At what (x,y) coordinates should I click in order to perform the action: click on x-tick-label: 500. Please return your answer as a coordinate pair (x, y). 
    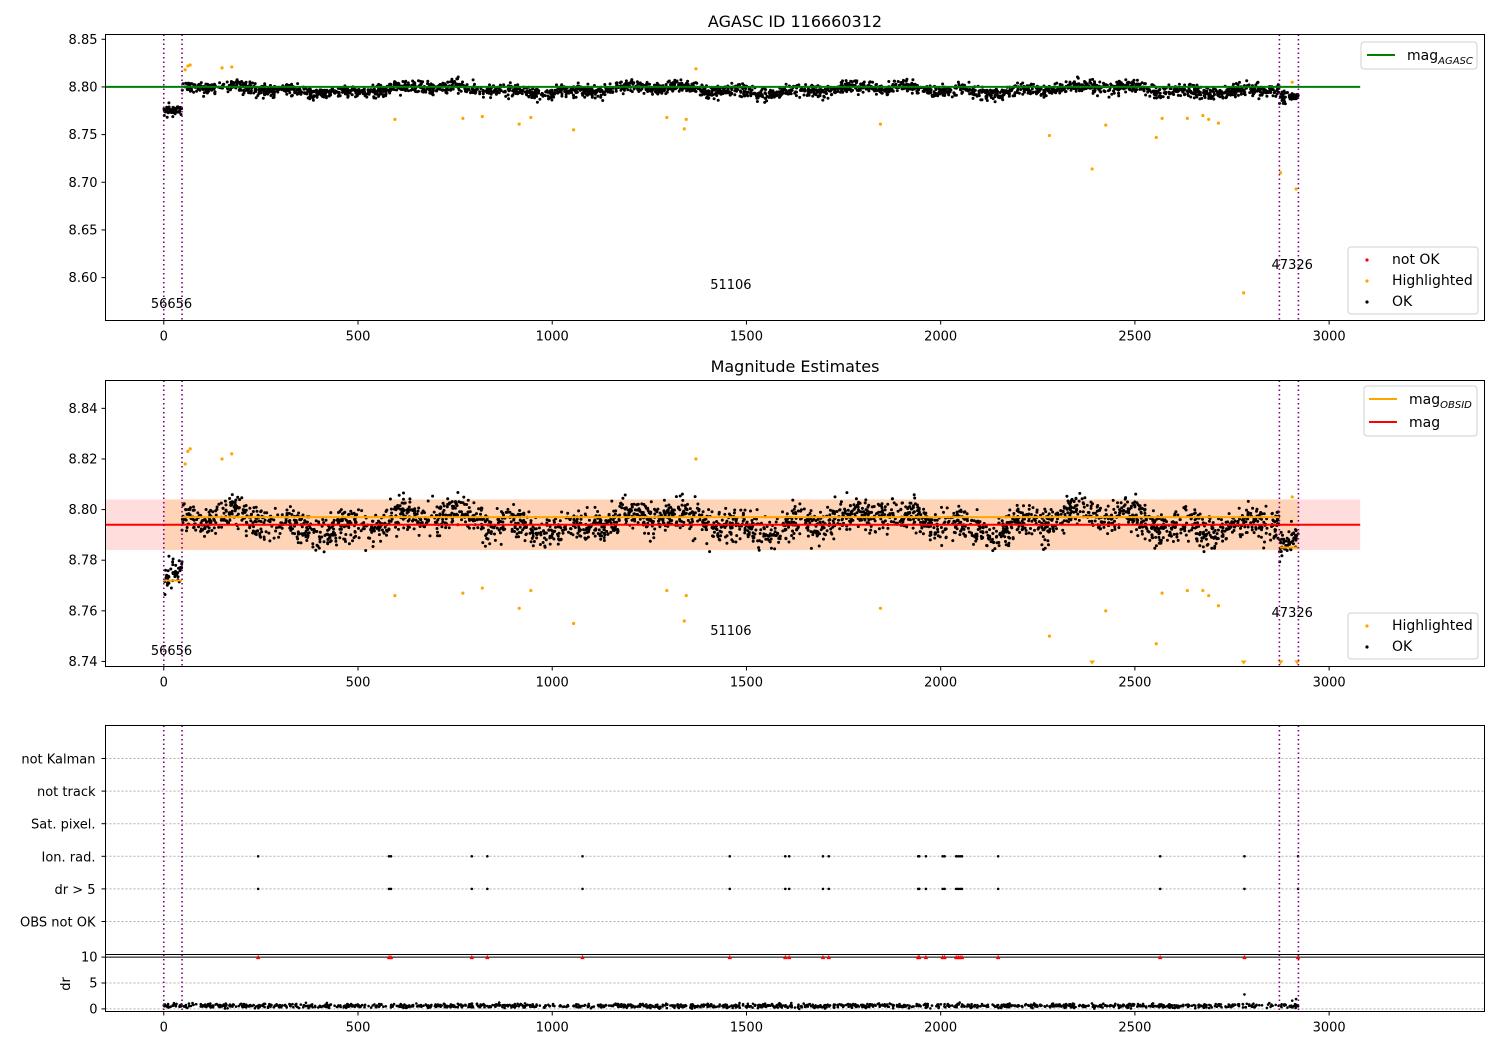
    Looking at the image, I should click on (358, 683).